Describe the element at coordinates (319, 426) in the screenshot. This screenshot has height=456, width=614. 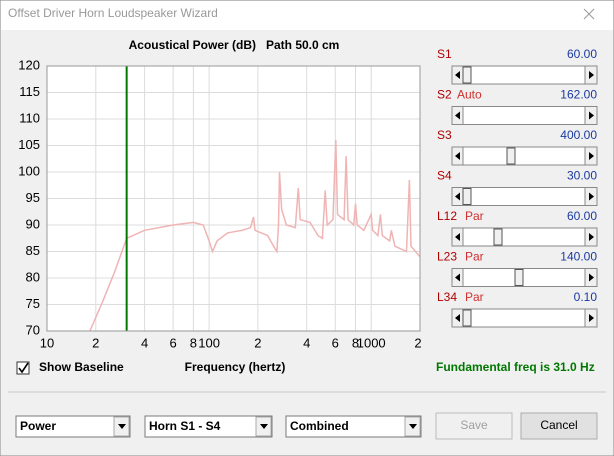
I see `dropdown-value: Combined` at that location.